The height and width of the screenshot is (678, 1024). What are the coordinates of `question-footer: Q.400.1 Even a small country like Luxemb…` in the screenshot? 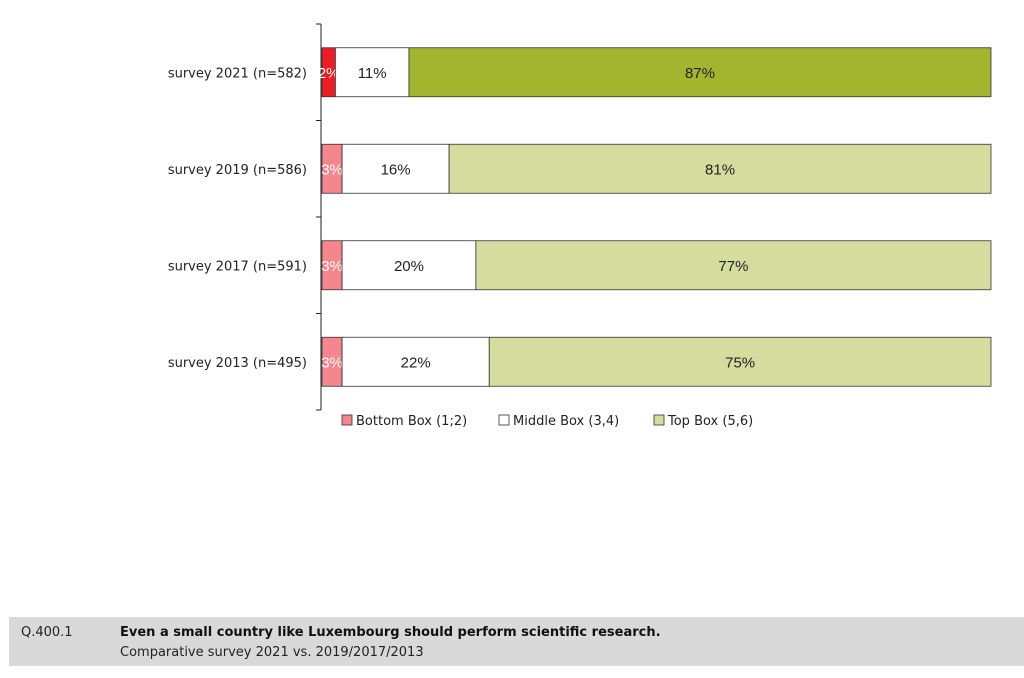 It's located at (516, 641).